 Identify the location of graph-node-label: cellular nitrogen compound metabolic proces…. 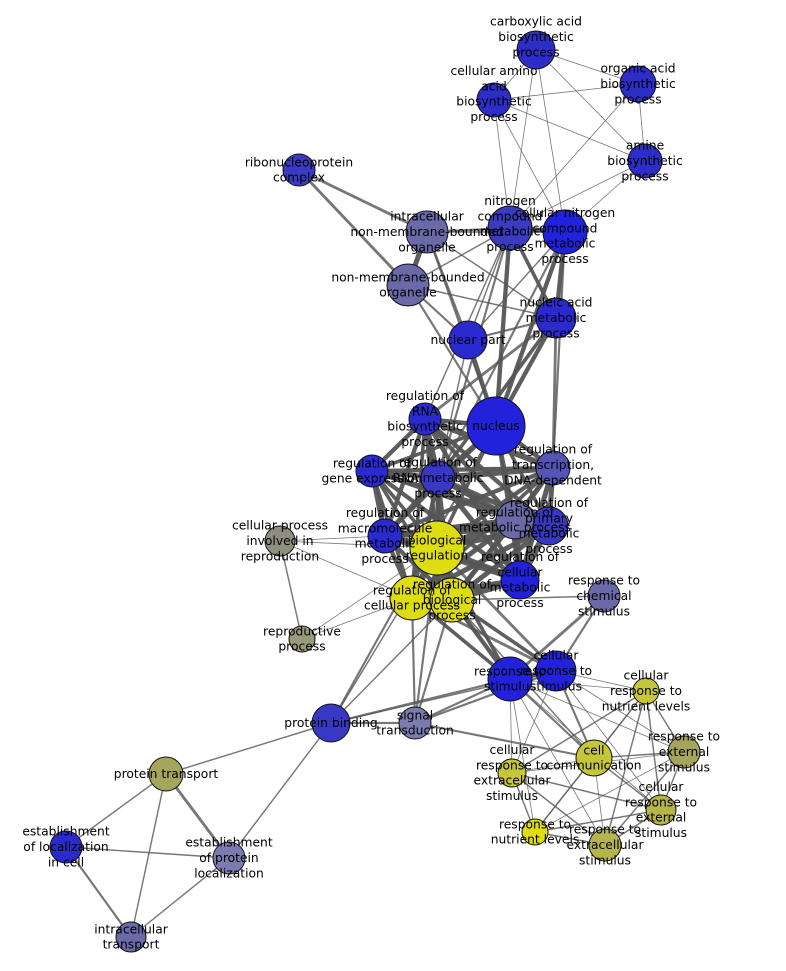
(565, 236).